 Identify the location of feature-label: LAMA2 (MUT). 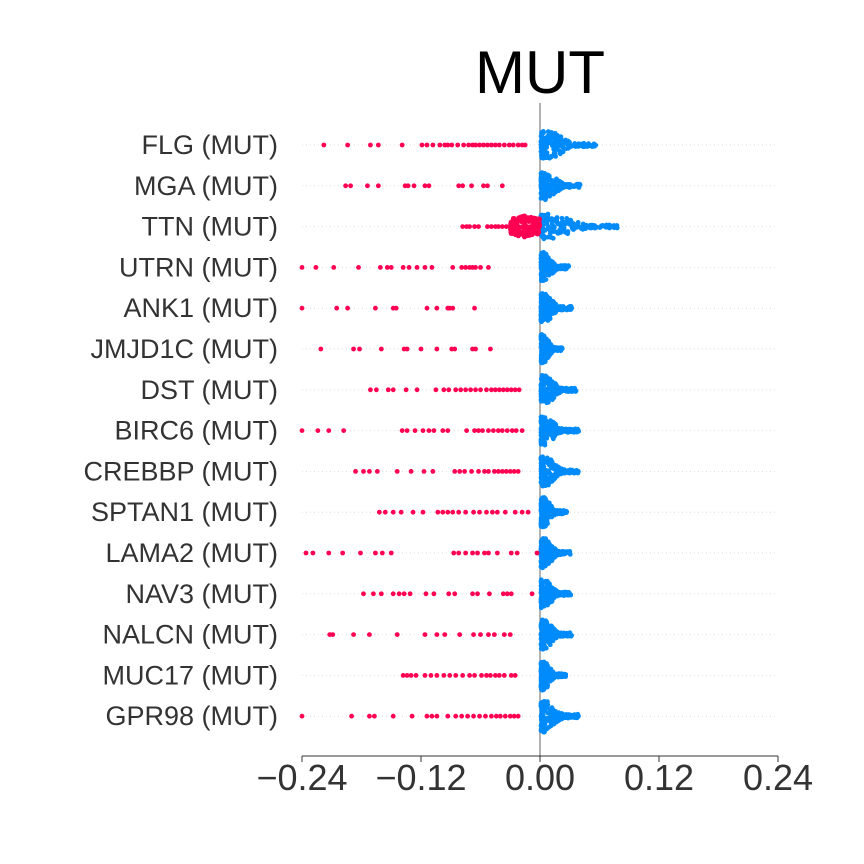
(191, 553).